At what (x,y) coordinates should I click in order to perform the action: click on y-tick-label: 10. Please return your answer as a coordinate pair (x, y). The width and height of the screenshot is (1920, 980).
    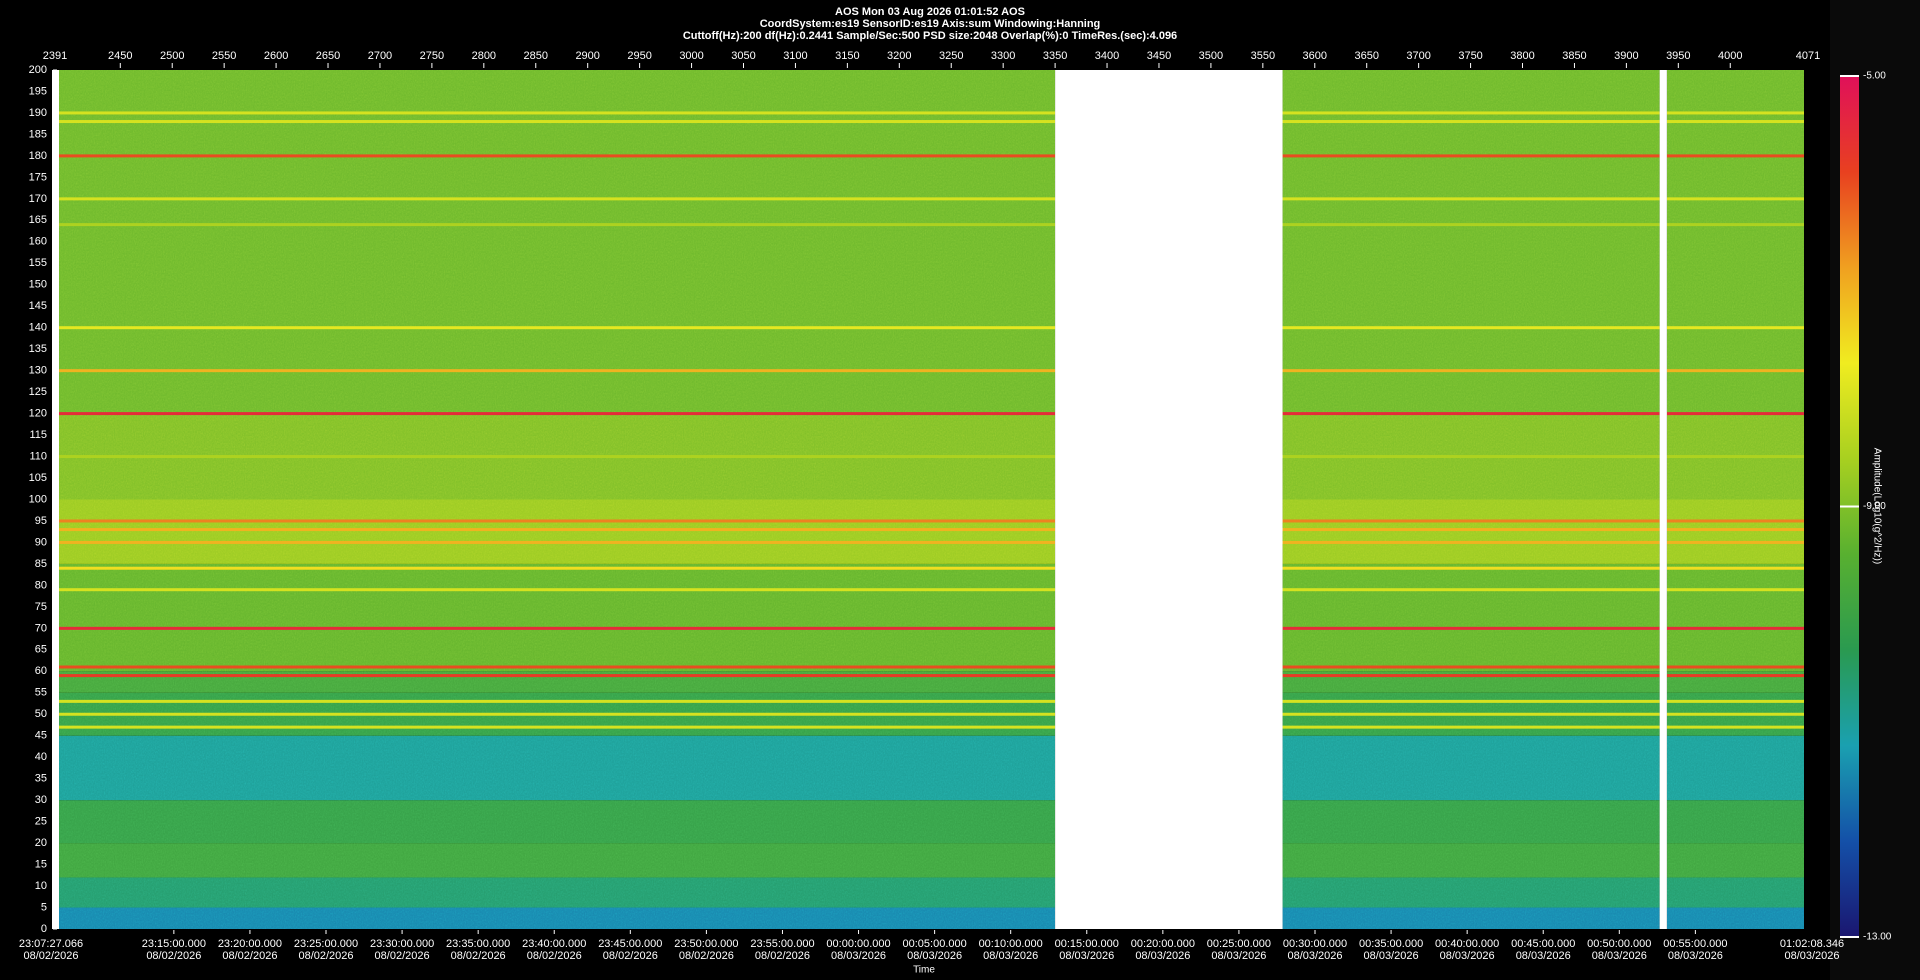
    Looking at the image, I should click on (41, 886).